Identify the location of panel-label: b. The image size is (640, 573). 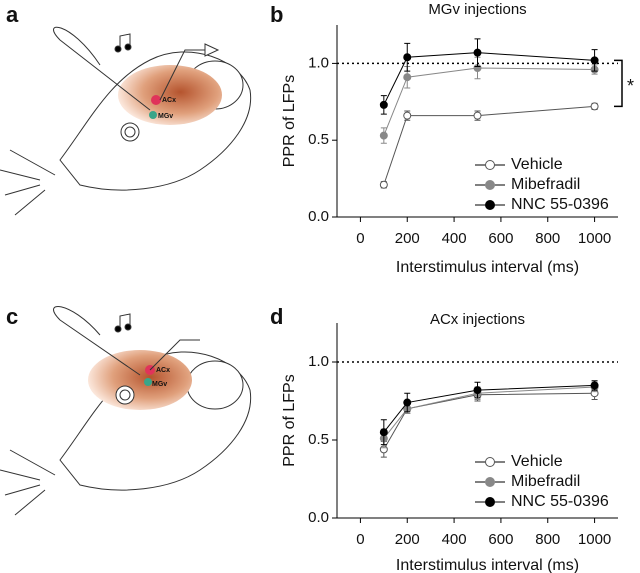
(276, 14).